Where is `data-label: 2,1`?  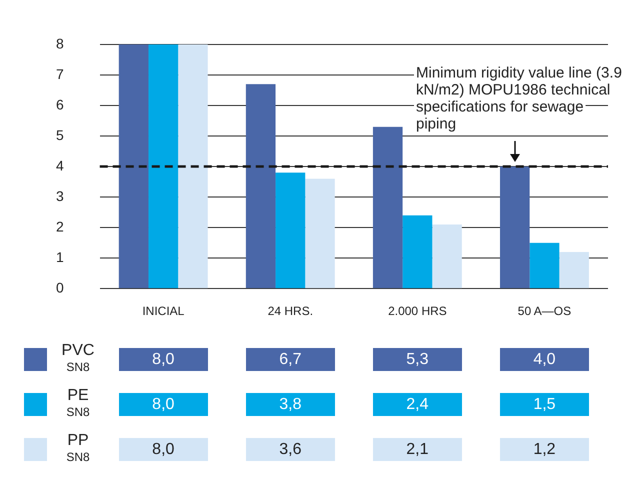 data-label: 2,1 is located at coordinates (417, 449).